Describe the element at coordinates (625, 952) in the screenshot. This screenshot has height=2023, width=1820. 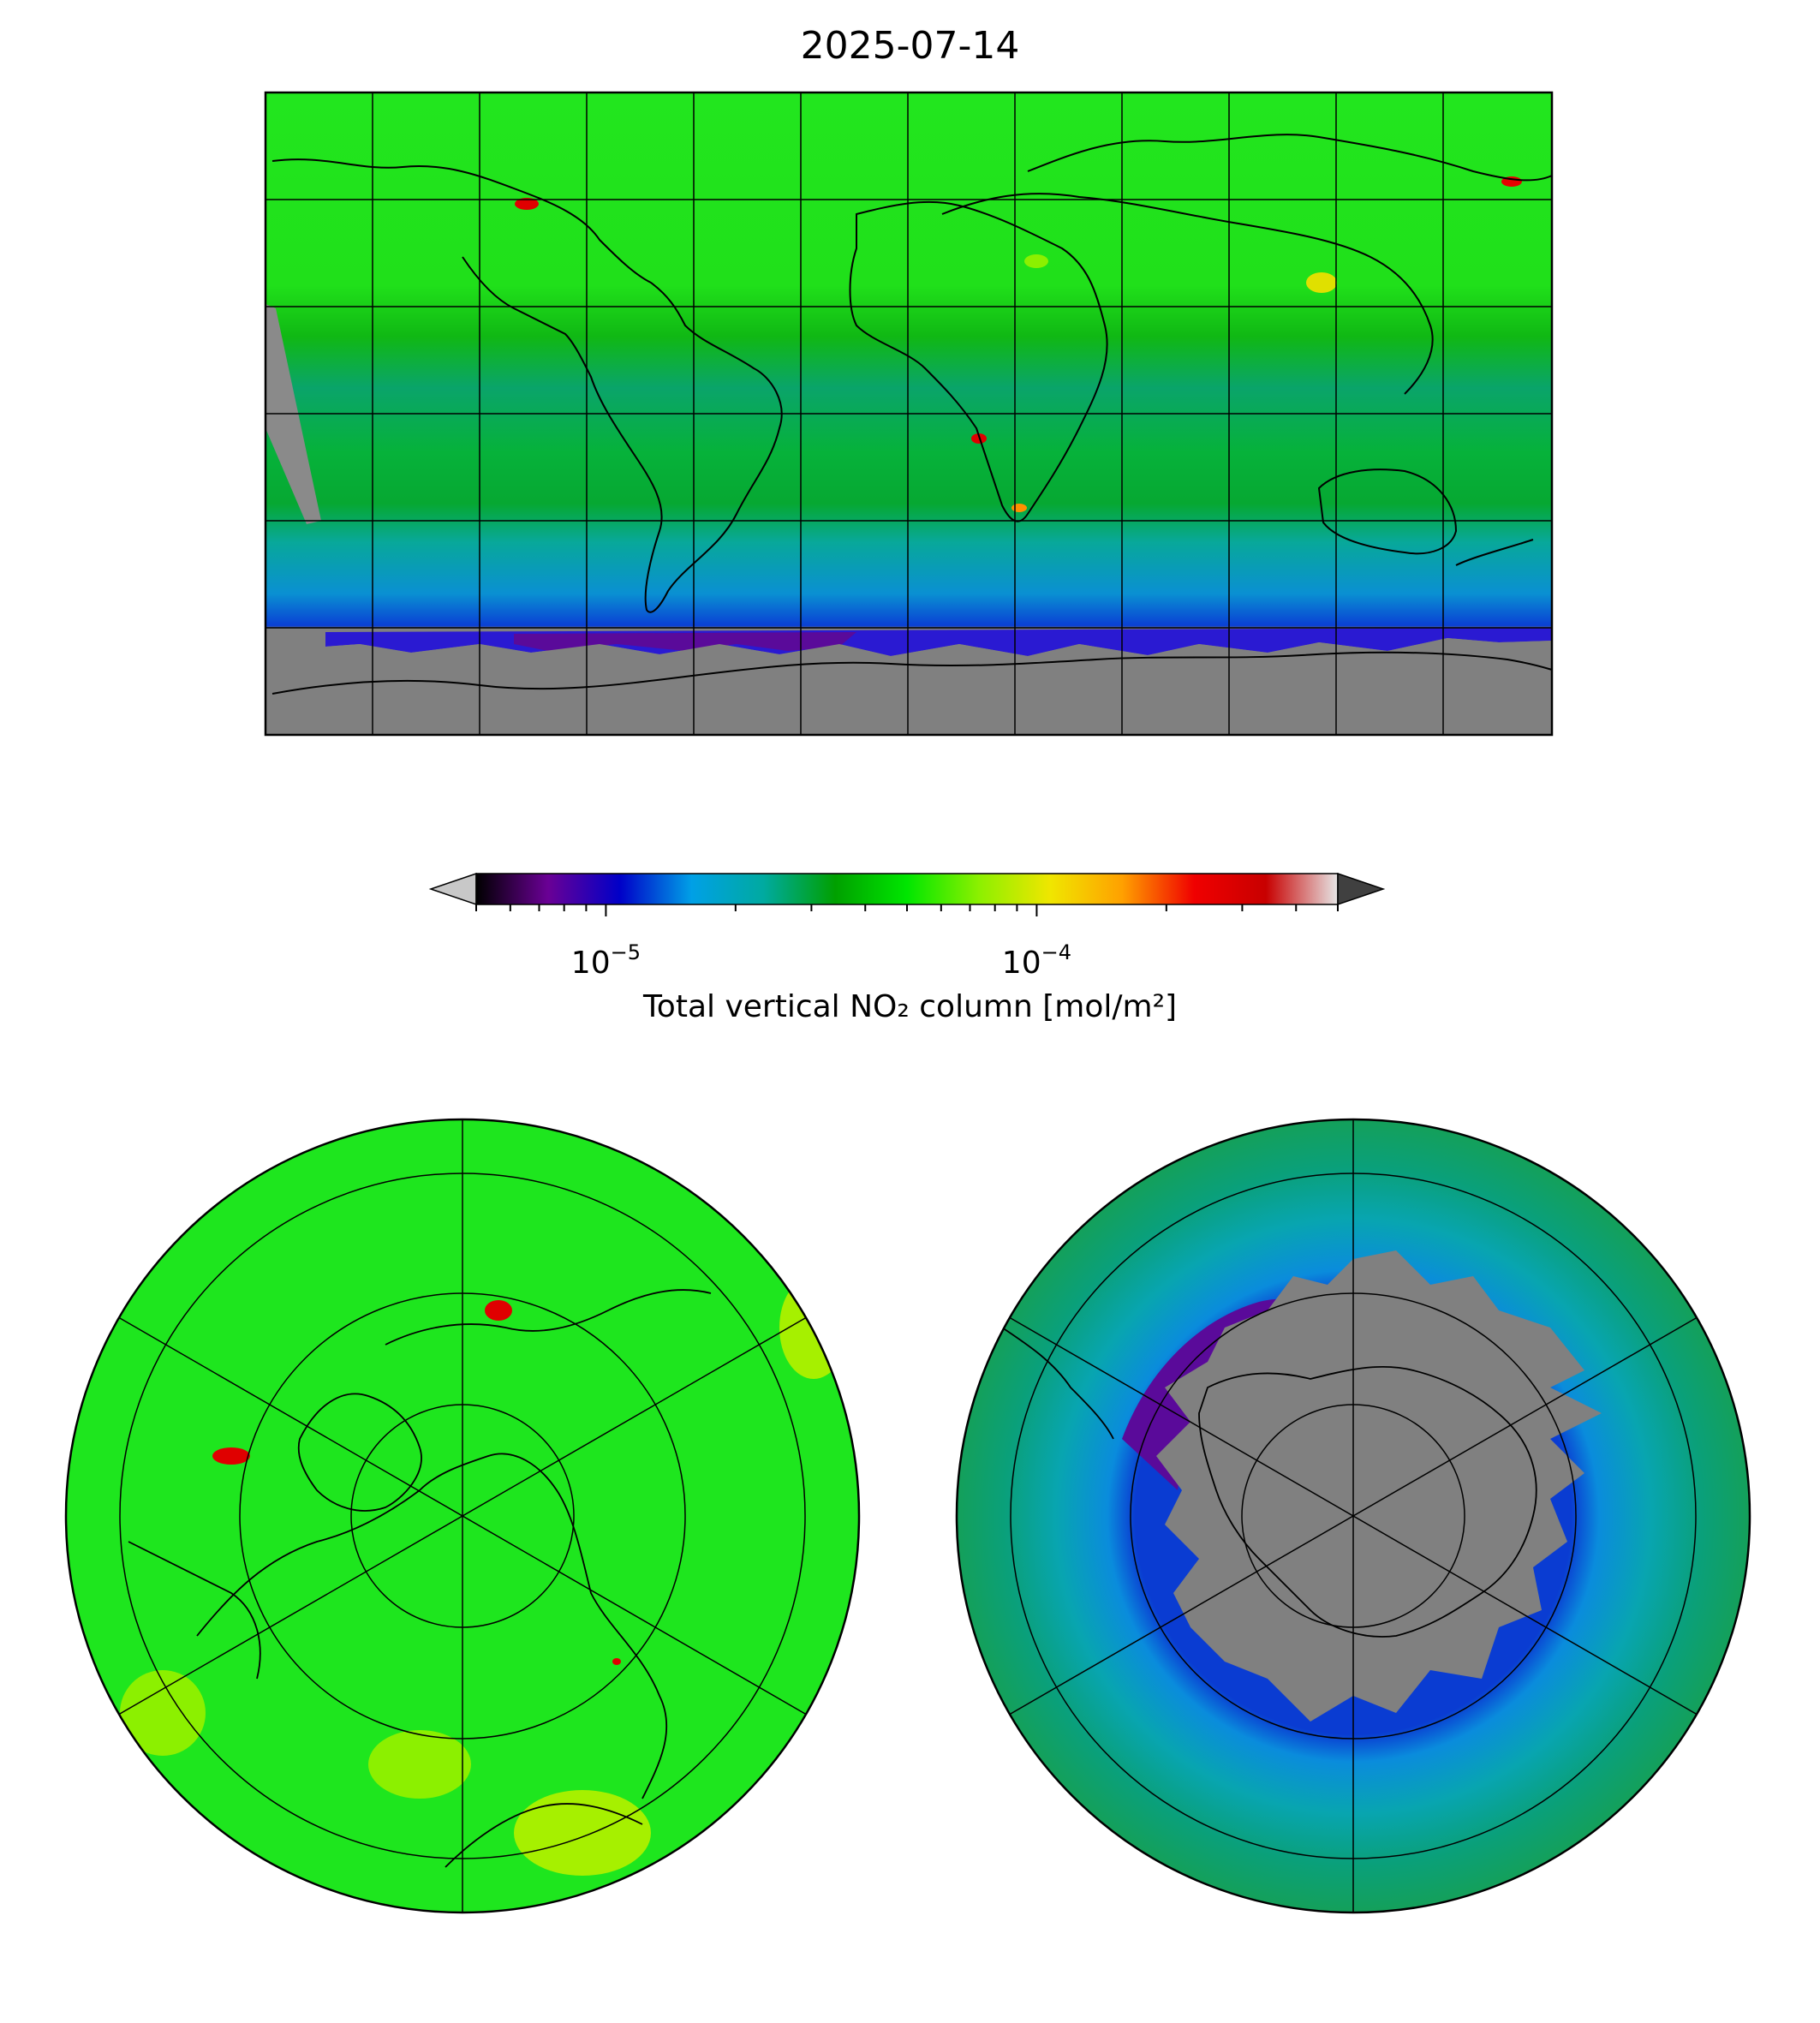
I see `colorbar-tick-exponent: −5` at that location.